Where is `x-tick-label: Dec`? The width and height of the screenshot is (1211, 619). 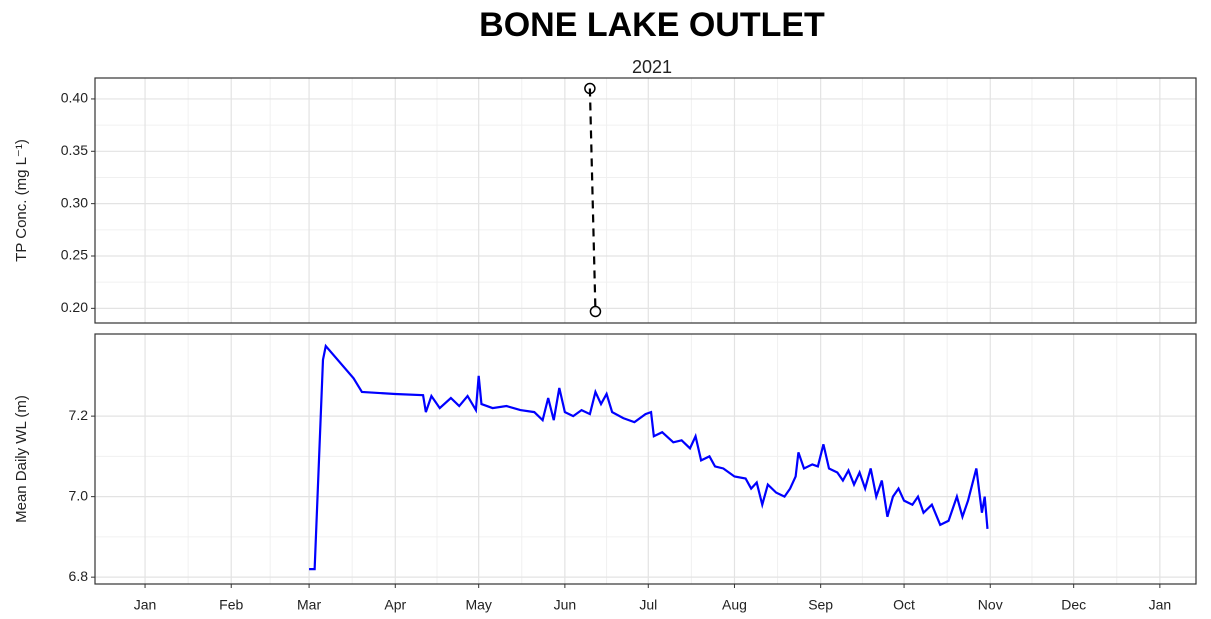
x-tick-label: Dec is located at coordinates (1073, 605).